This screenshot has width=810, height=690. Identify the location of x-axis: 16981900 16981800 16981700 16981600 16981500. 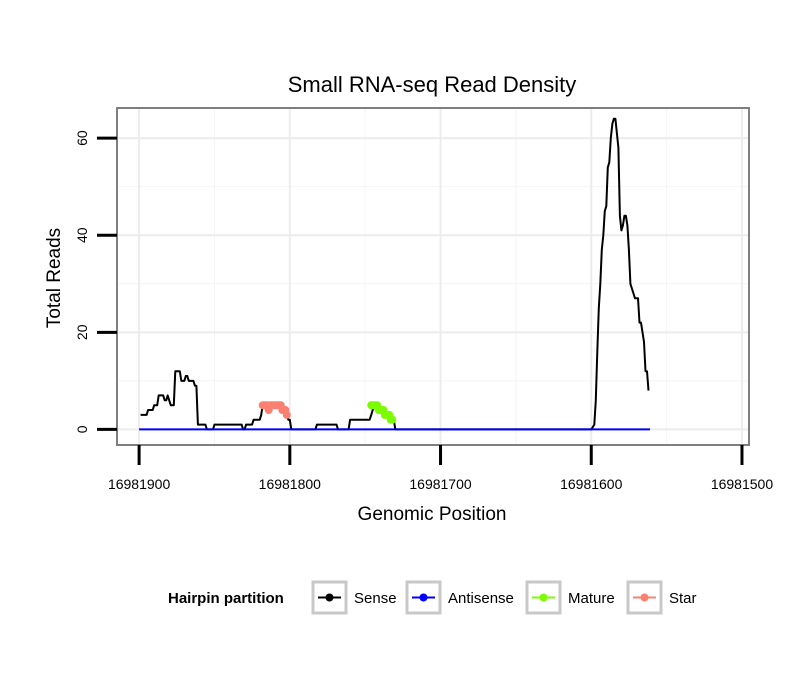
(440, 468).